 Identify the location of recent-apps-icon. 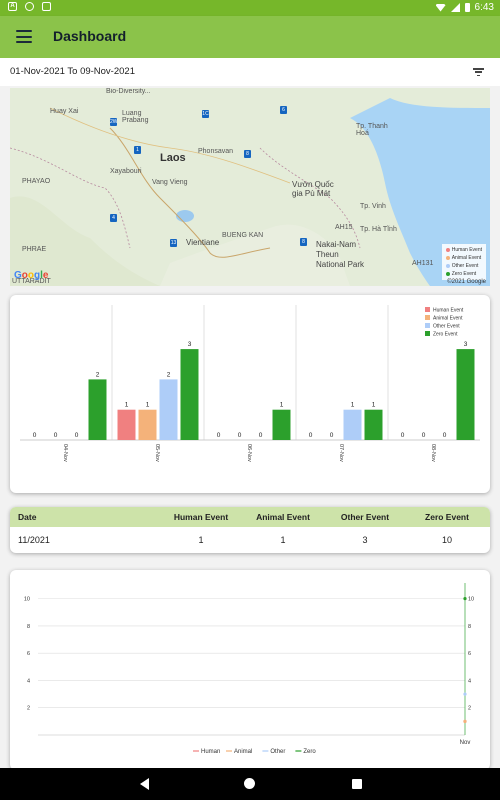
(357, 784).